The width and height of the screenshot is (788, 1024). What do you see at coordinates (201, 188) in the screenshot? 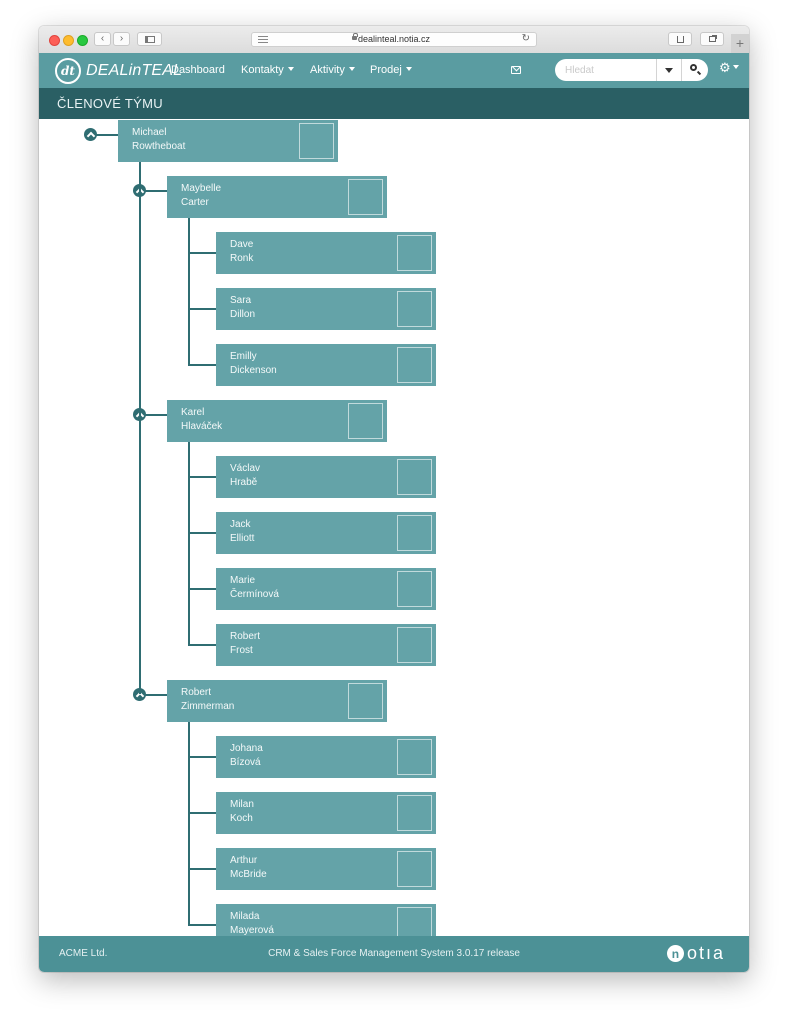
I see `member-first-name: Maybelle` at bounding box center [201, 188].